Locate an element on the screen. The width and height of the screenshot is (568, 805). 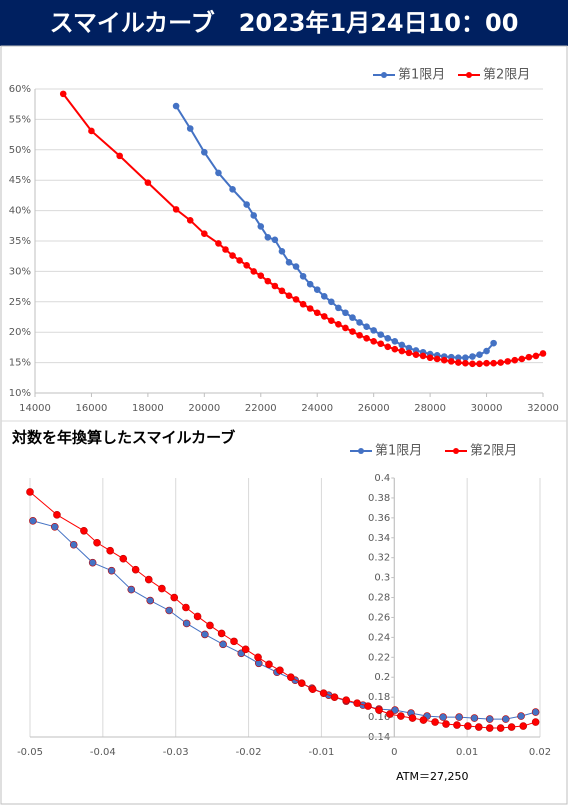
y-tick-label: 60% is located at coordinates (20, 89).